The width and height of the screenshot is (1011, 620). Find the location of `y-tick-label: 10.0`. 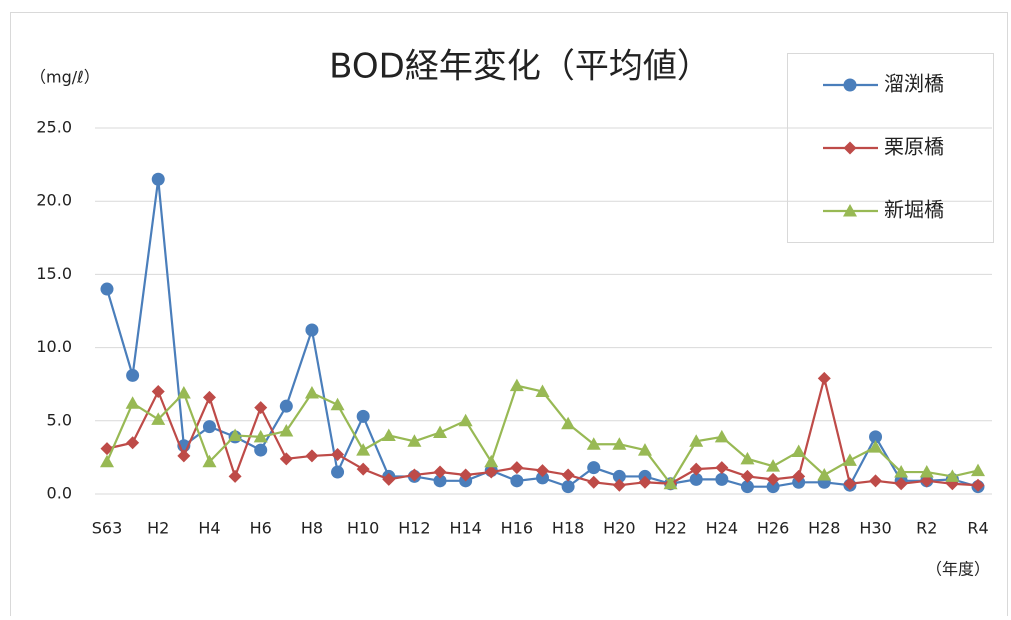

y-tick-label: 10.0 is located at coordinates (54, 346).